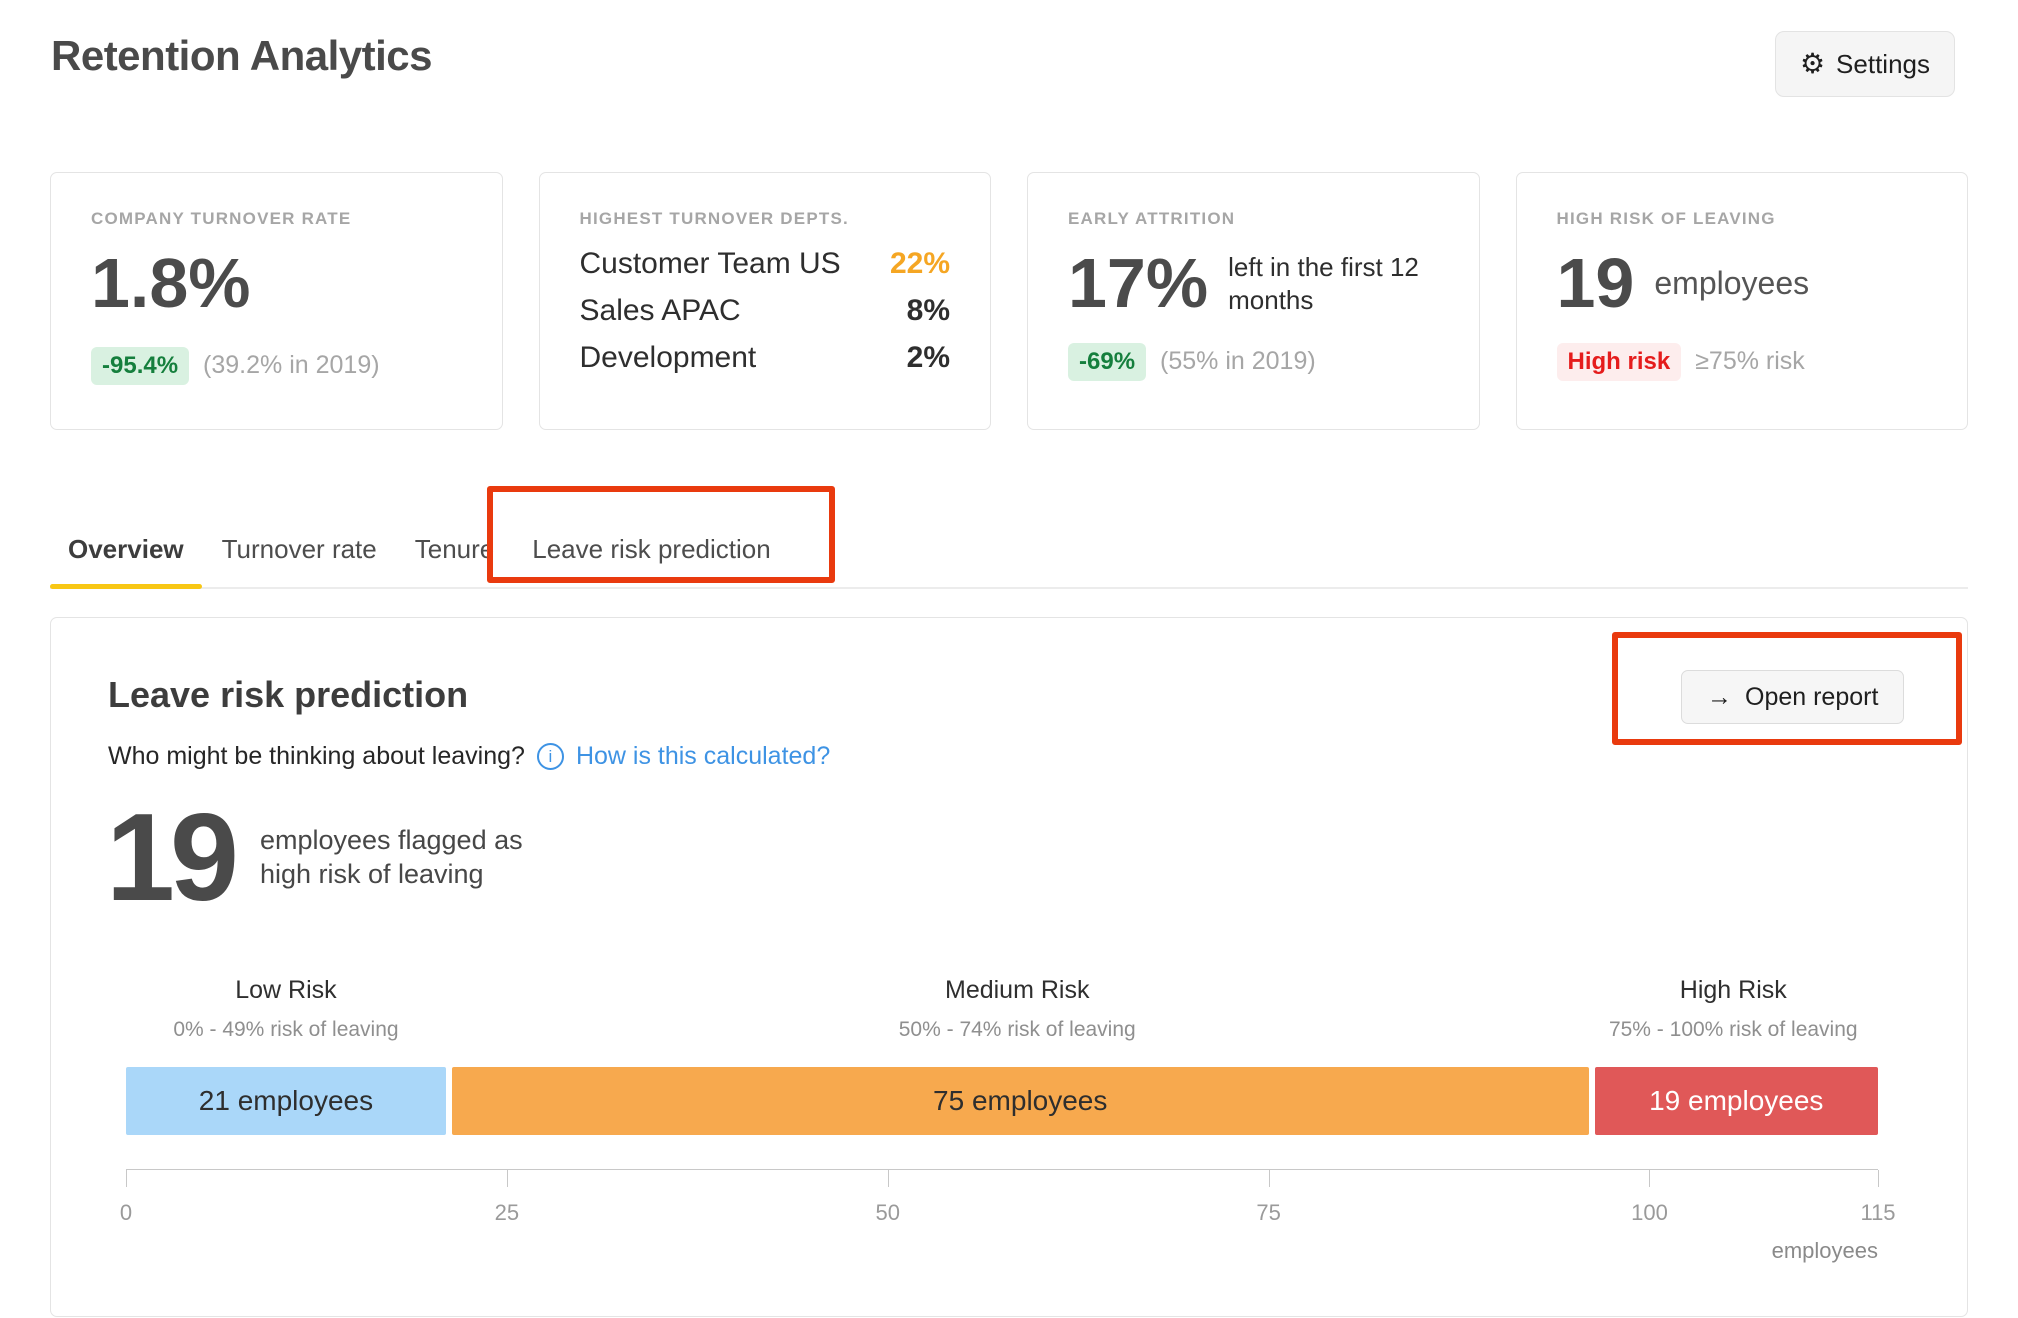 The height and width of the screenshot is (1318, 2018). Describe the element at coordinates (242, 55) in the screenshot. I see `page-title: Retention Analytics` at that location.